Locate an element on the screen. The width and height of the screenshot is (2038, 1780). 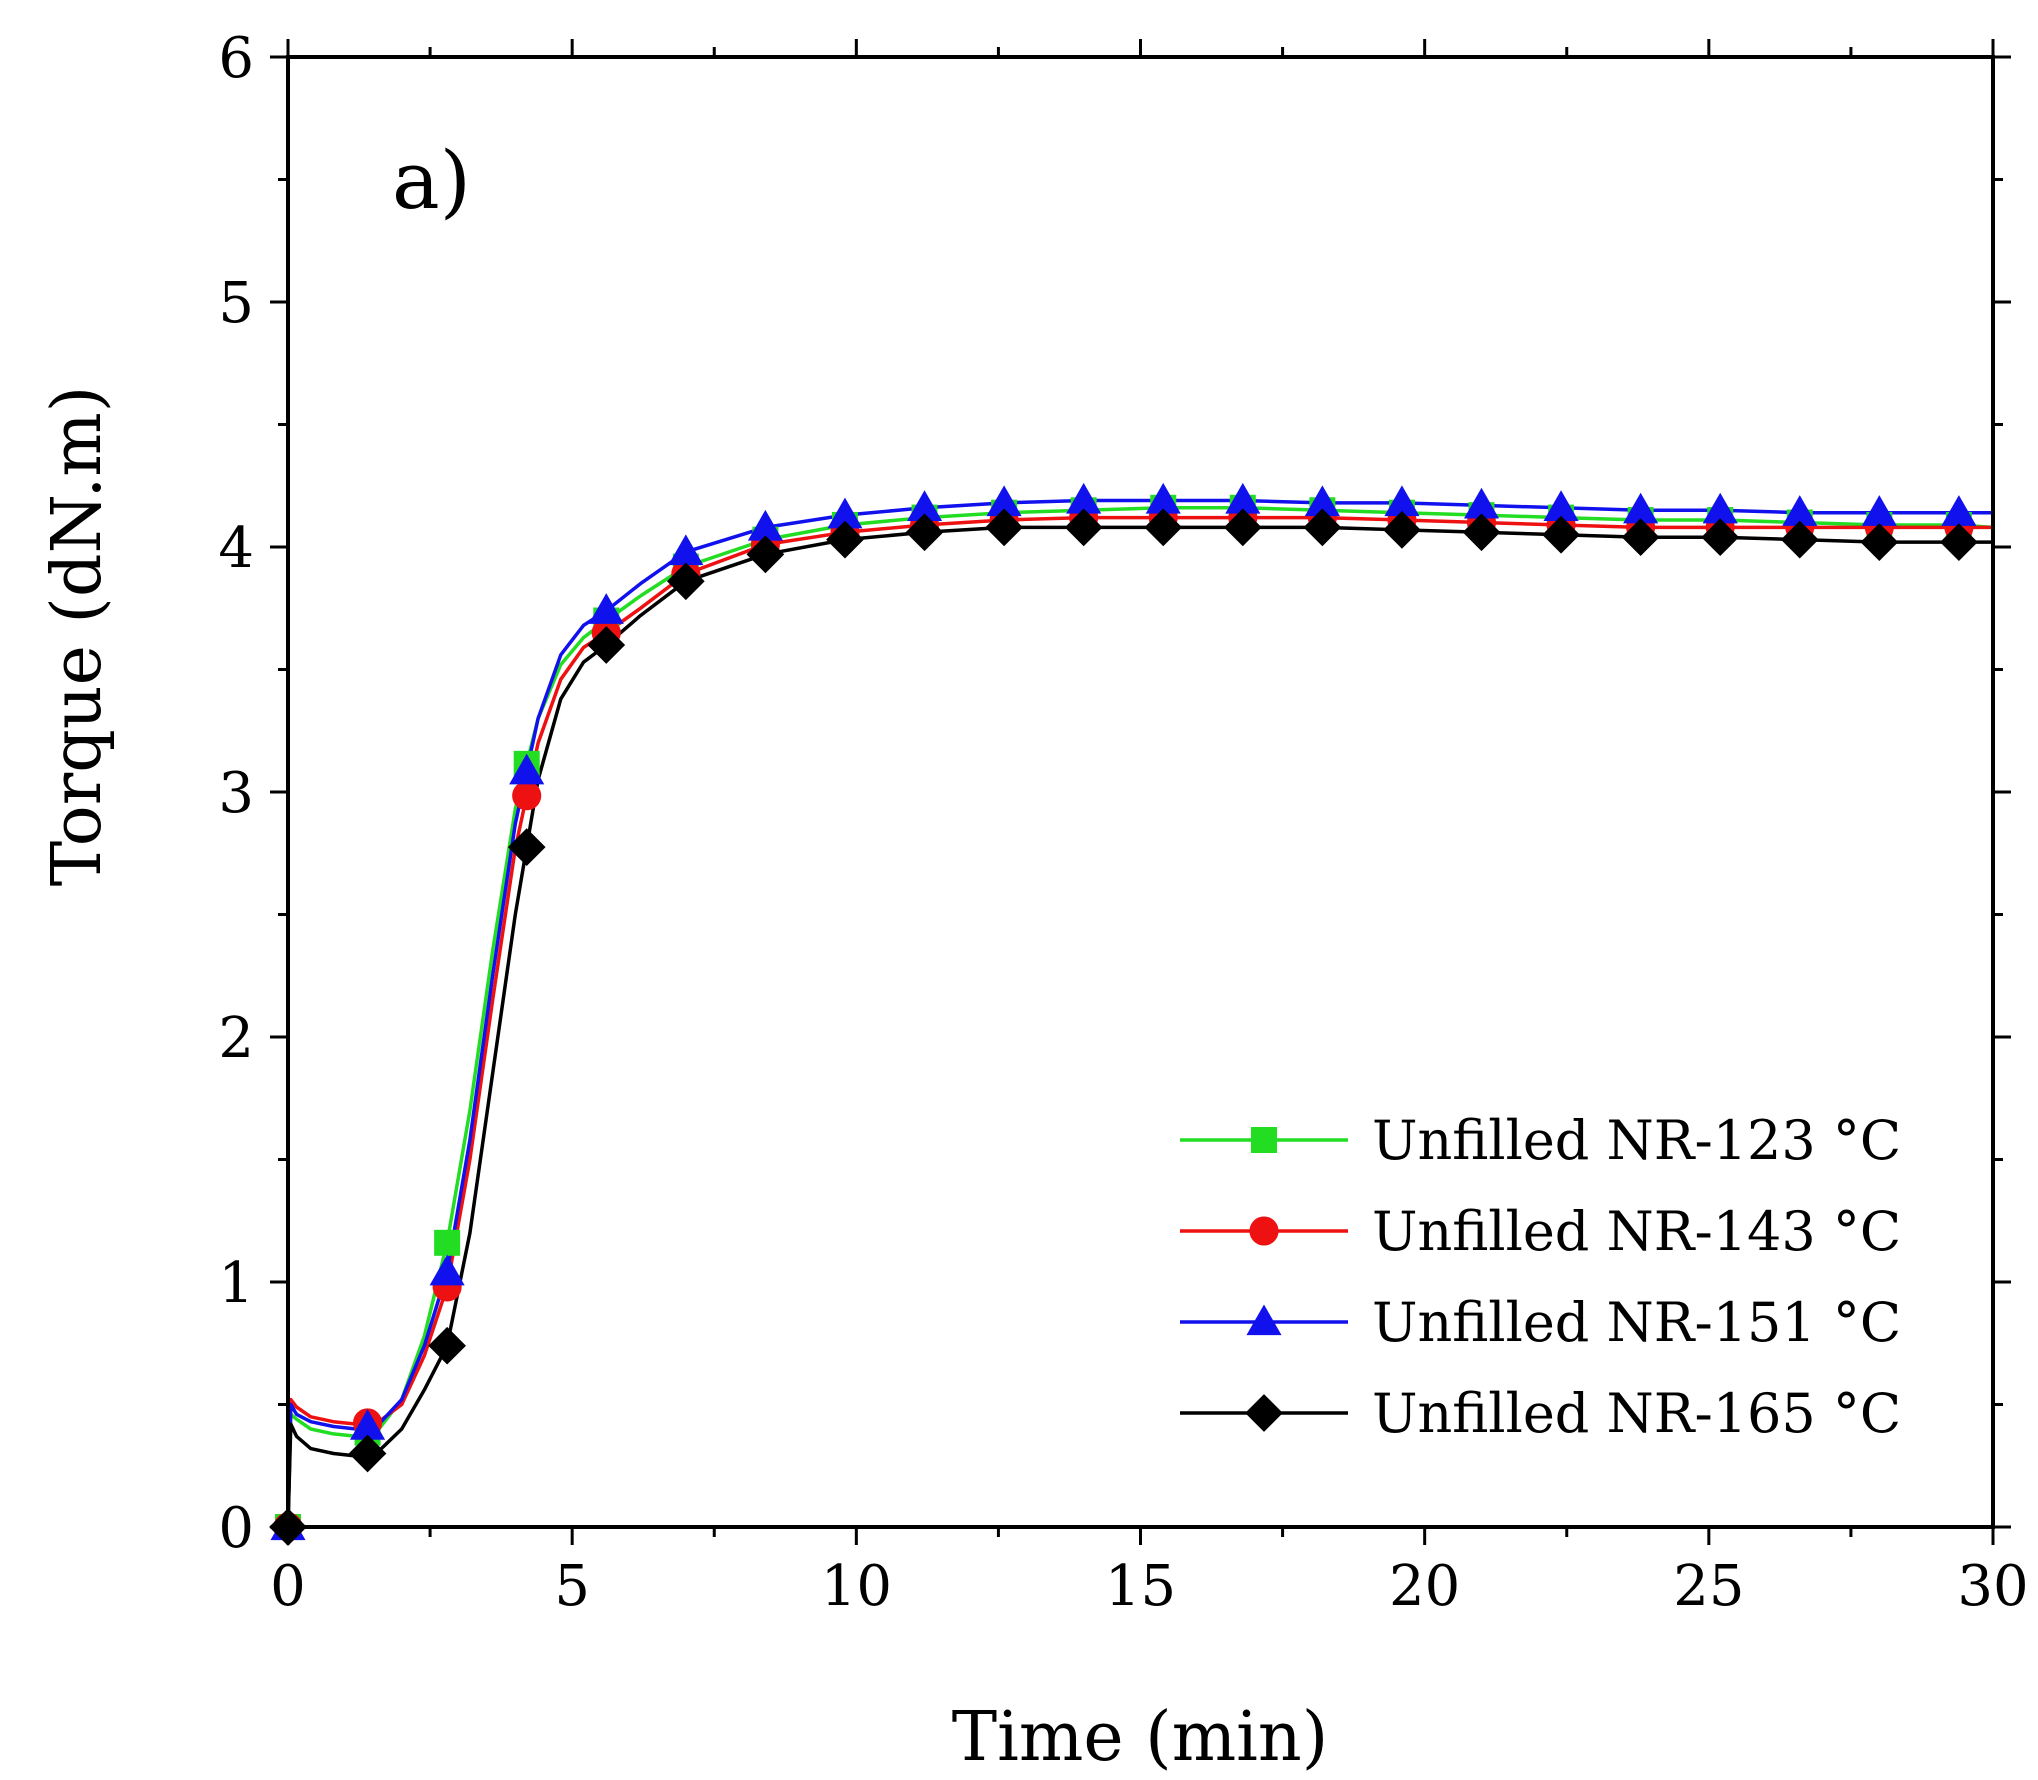
legend-label-2: Unfilled NR-143 °C is located at coordinates (1636, 1231).